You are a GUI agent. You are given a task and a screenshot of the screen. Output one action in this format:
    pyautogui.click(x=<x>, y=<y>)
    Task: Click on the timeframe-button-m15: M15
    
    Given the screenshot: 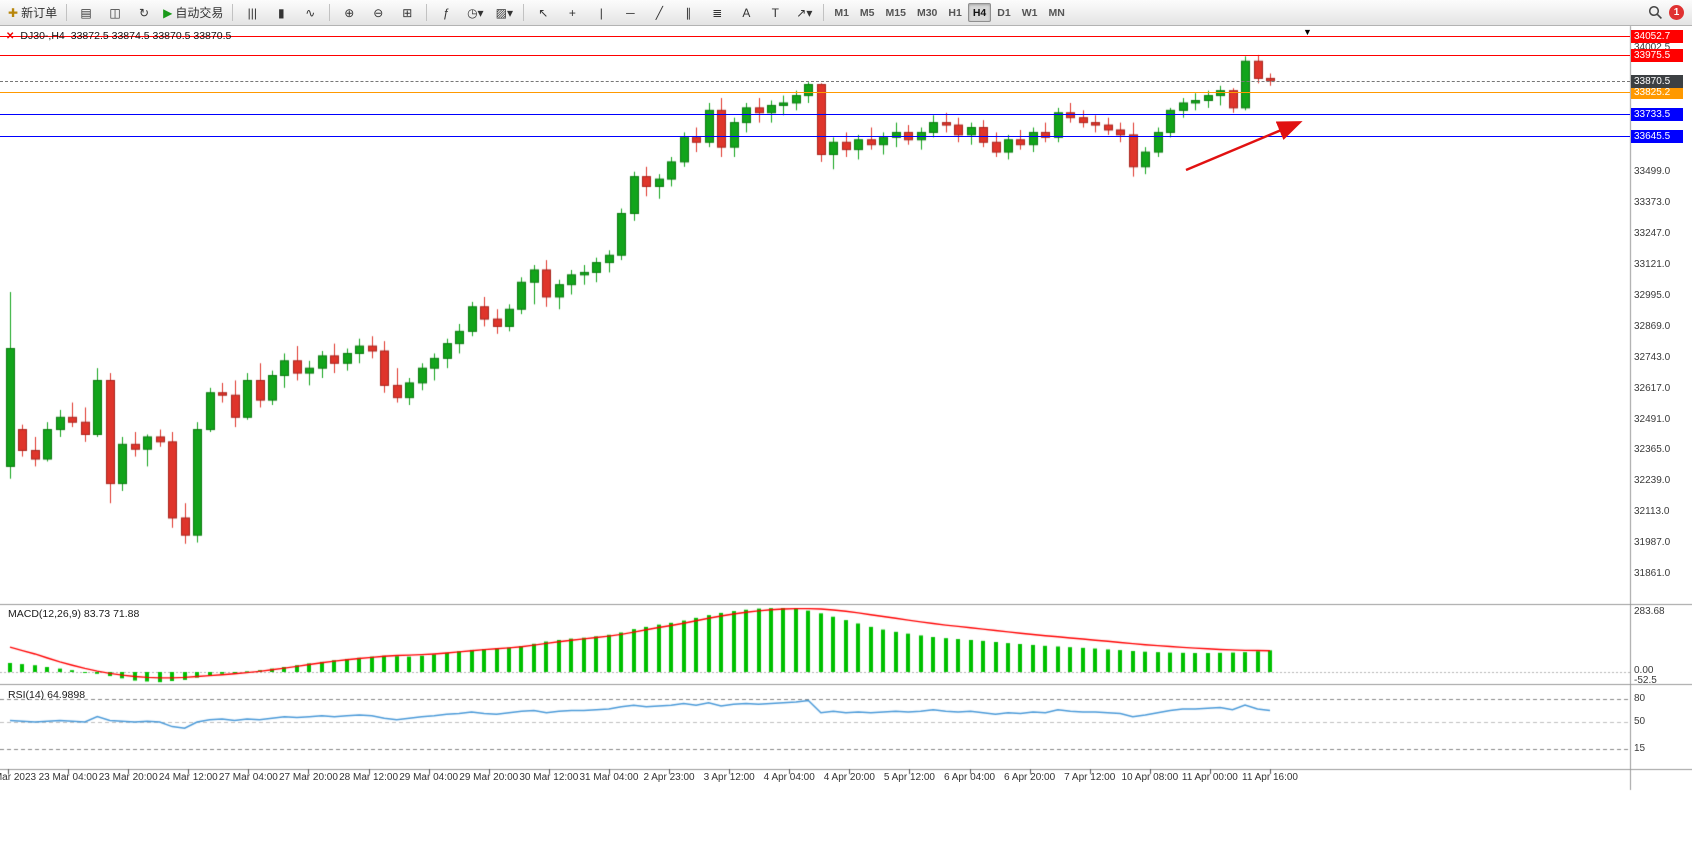 What is the action you would take?
    pyautogui.click(x=895, y=12)
    